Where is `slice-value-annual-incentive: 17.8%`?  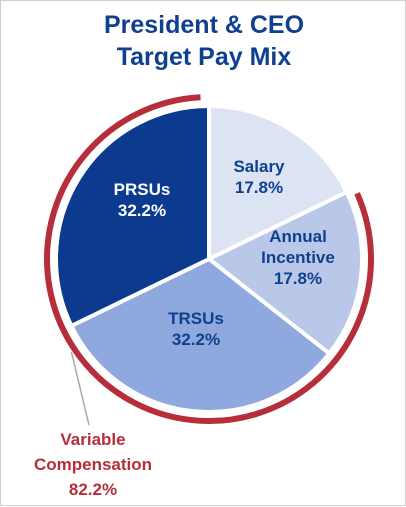 slice-value-annual-incentive: 17.8% is located at coordinates (298, 278).